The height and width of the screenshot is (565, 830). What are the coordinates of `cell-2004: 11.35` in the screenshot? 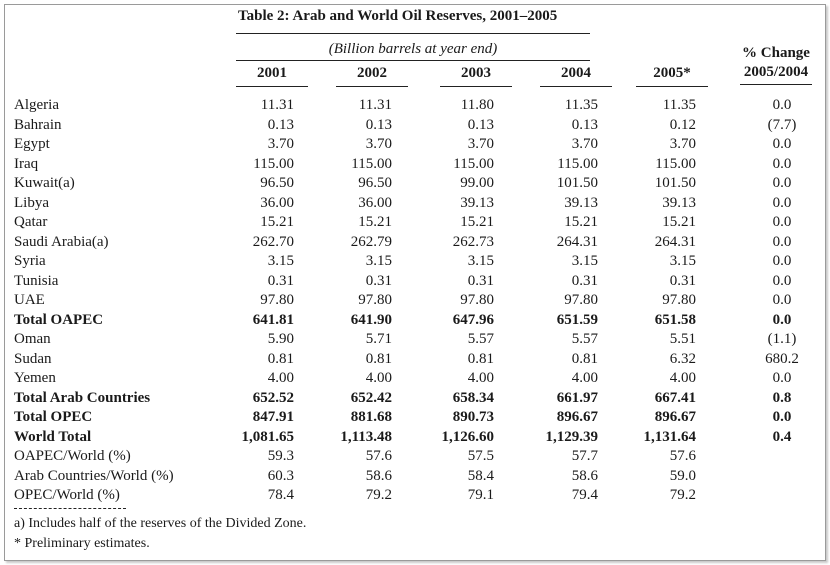 It's located at (581, 105).